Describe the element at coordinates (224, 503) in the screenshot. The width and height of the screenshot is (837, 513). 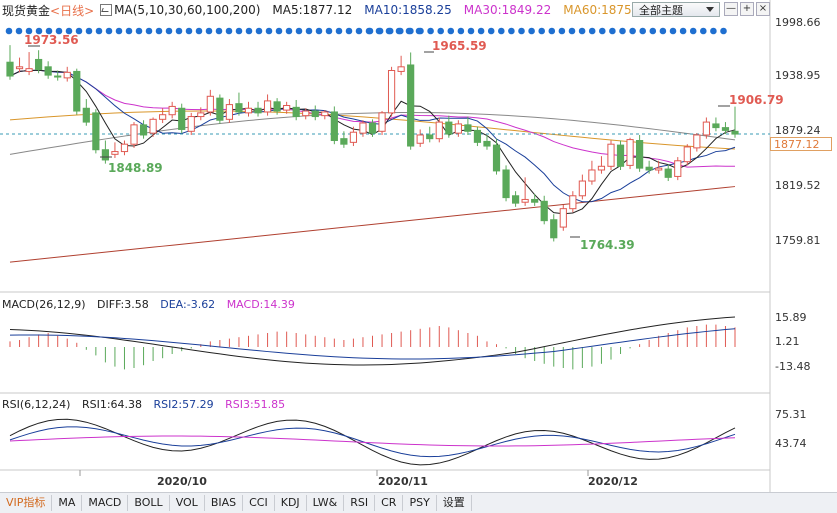
I see `tab-bias: BIAS` at that location.